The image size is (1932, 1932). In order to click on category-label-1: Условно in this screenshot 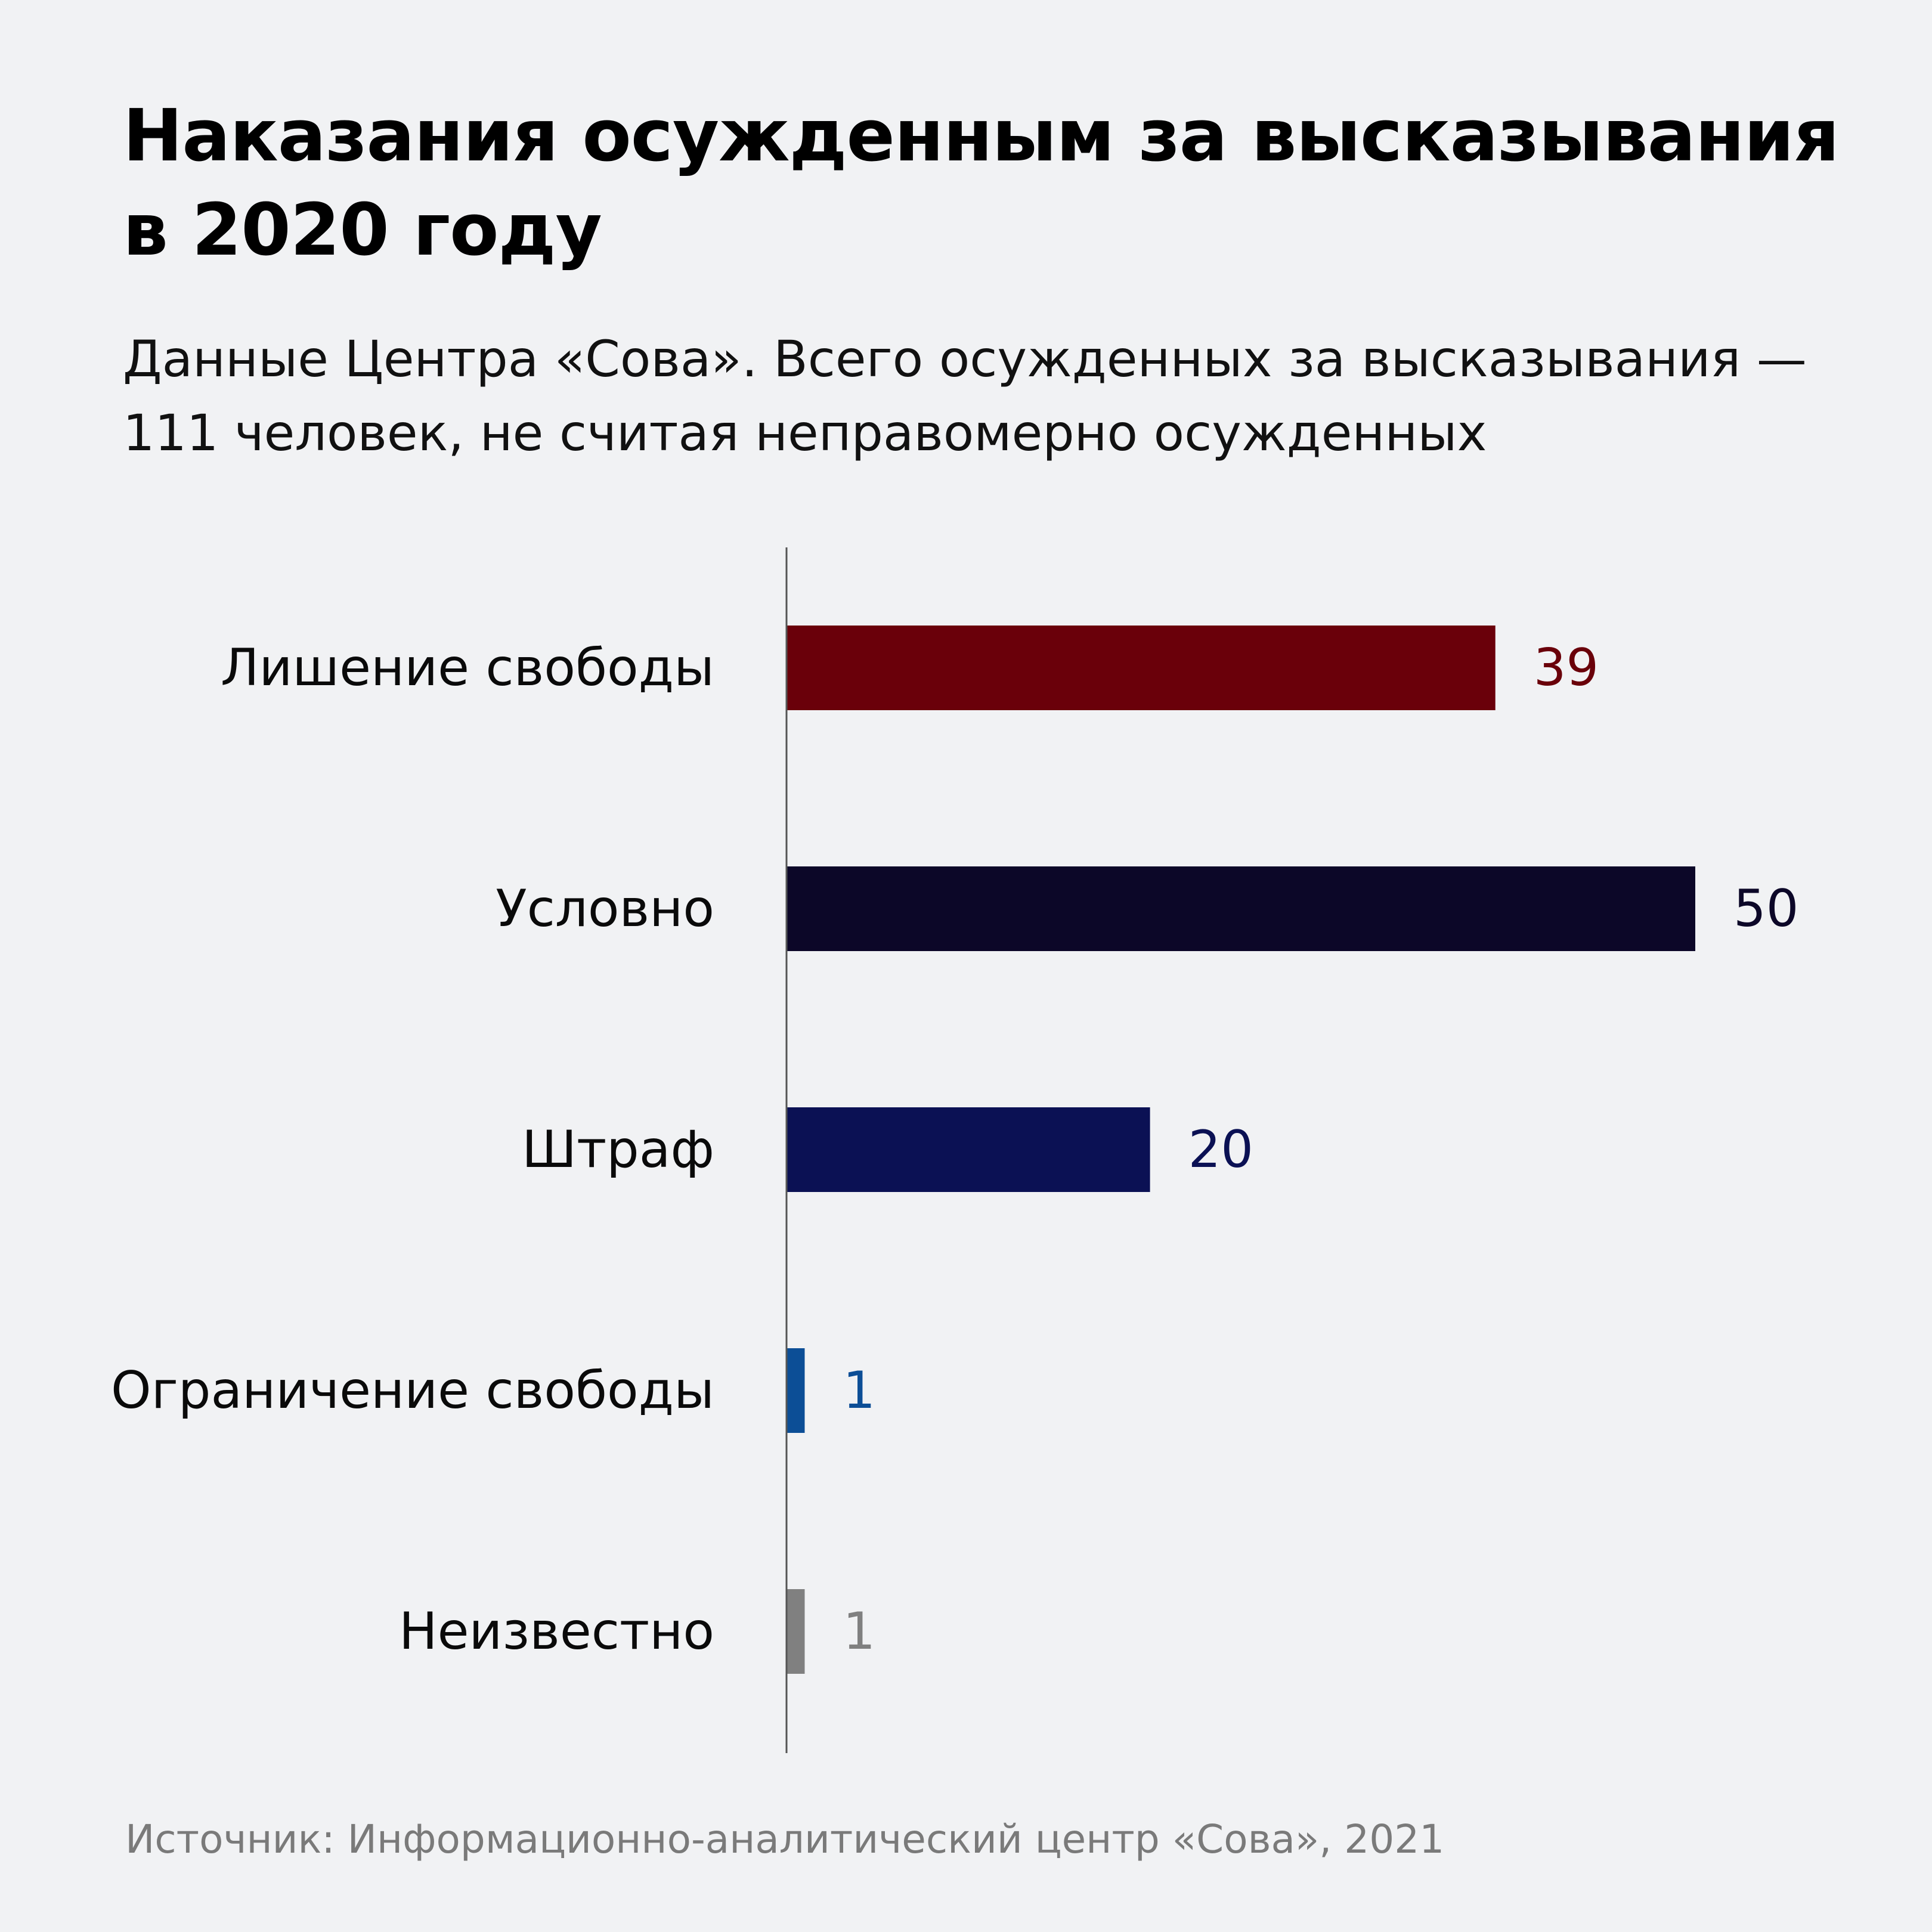, I will do `click(605, 909)`.